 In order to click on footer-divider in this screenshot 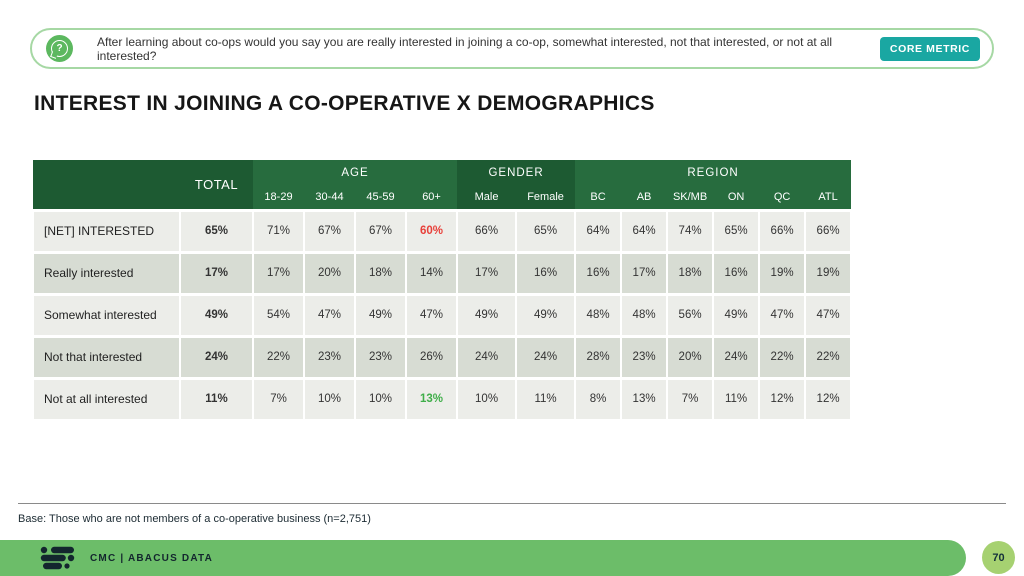, I will do `click(512, 503)`.